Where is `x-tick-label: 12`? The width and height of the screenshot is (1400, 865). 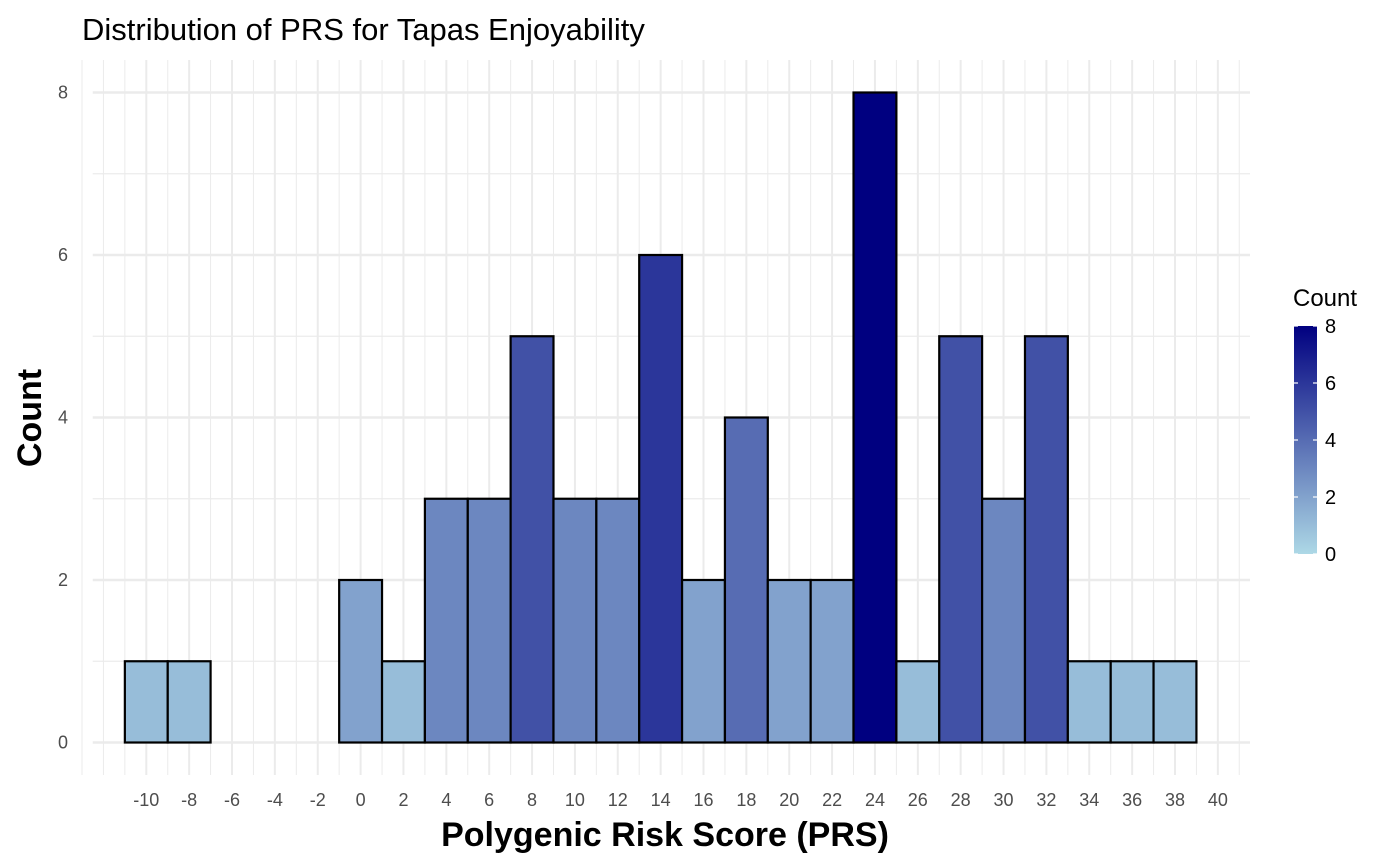
x-tick-label: 12 is located at coordinates (618, 800).